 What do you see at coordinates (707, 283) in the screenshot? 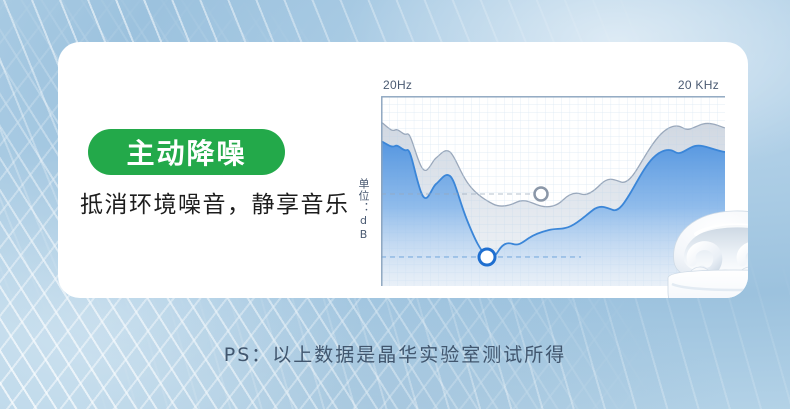
I see `case-base` at bounding box center [707, 283].